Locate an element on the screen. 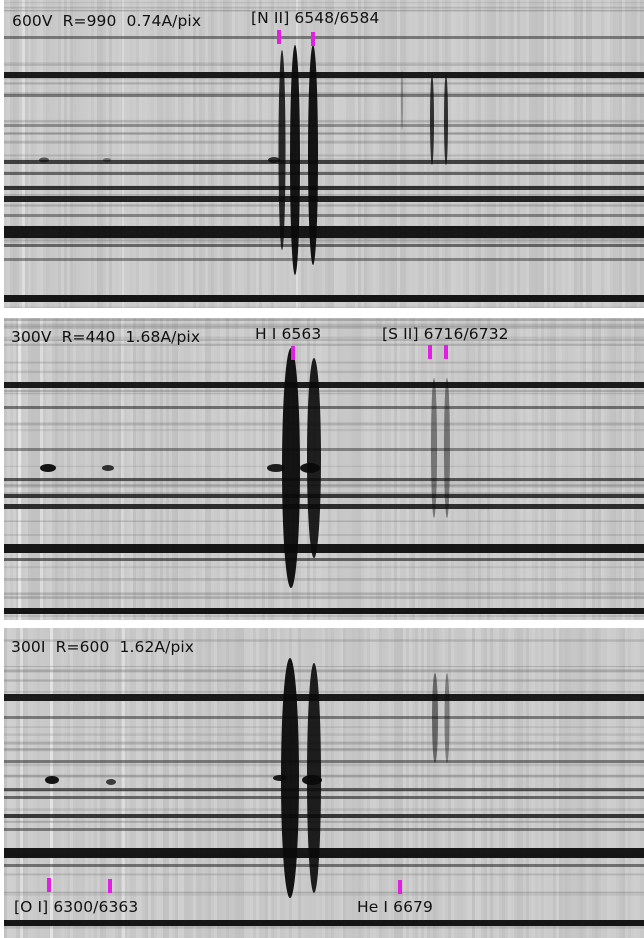  hei-6679-marker is located at coordinates (400, 887).